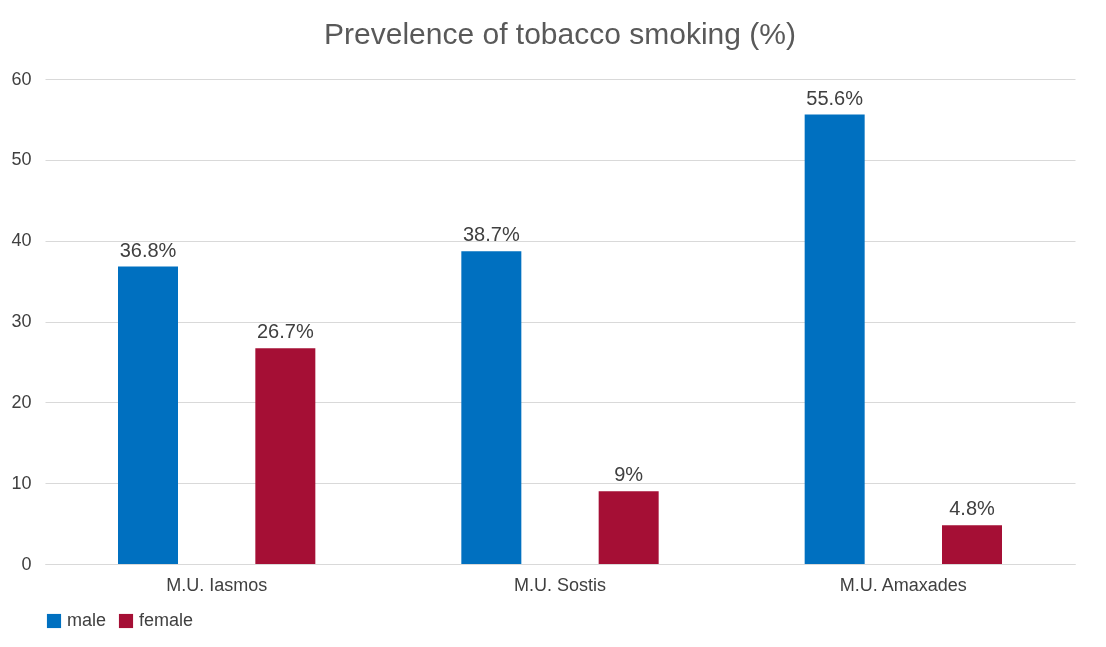 This screenshot has width=1106, height=647. What do you see at coordinates (972, 508) in the screenshot?
I see `data-label: 4.8%` at bounding box center [972, 508].